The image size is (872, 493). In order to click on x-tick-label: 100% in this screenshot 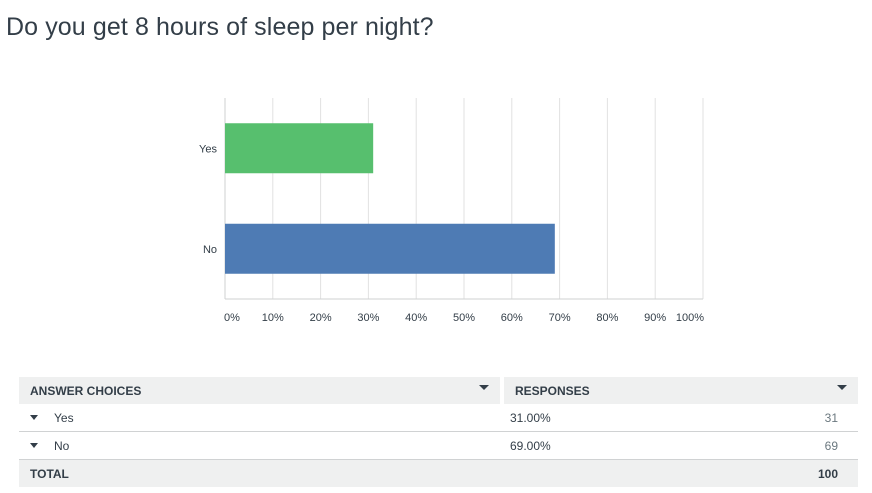, I will do `click(690, 318)`.